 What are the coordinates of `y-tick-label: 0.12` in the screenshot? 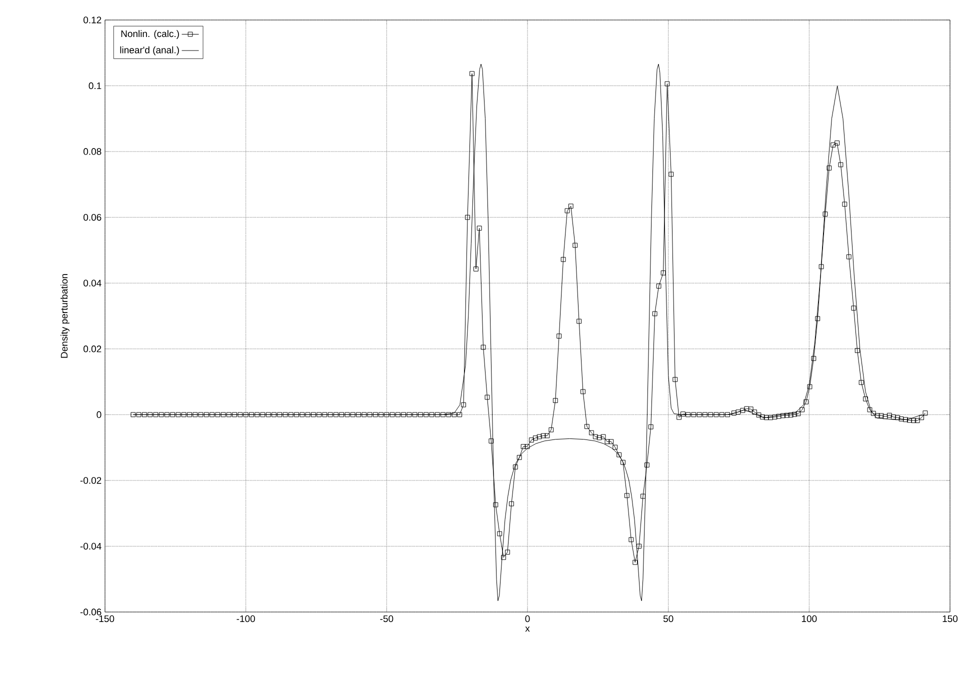 It's located at (93, 20).